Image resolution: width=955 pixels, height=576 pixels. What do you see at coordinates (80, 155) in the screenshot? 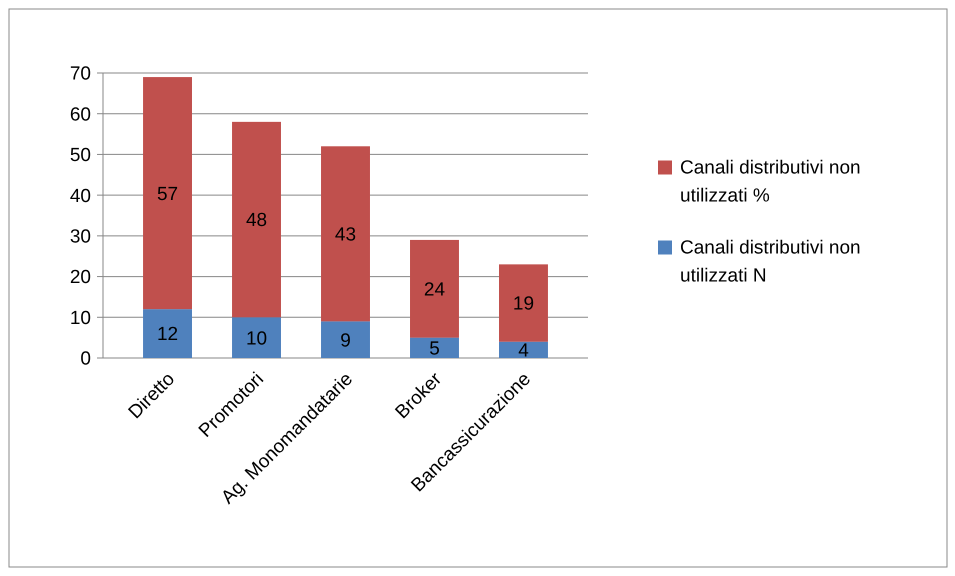
I see `y-tick-label: 50` at bounding box center [80, 155].